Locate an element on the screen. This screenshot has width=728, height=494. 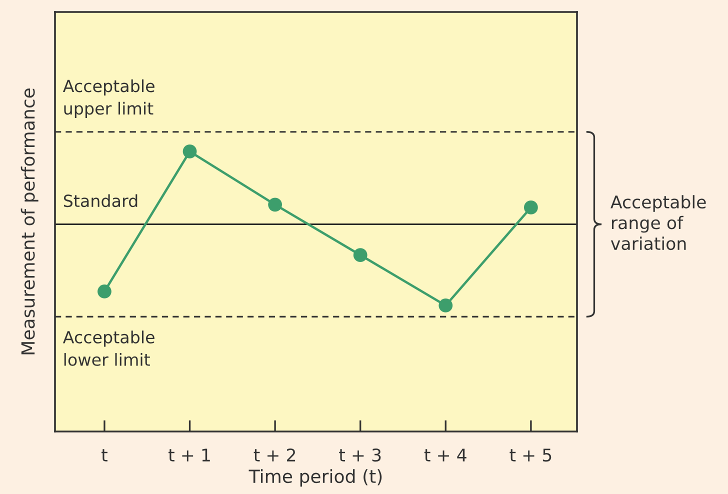
ref-line-label: Standard is located at coordinates (101, 201).